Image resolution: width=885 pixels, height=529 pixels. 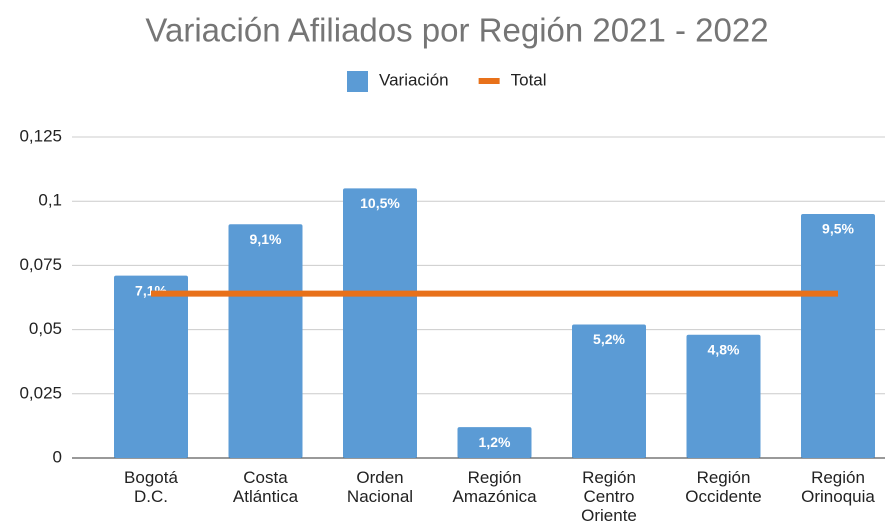 I want to click on x-tick-label: Bogotá D.C., so click(x=151, y=487).